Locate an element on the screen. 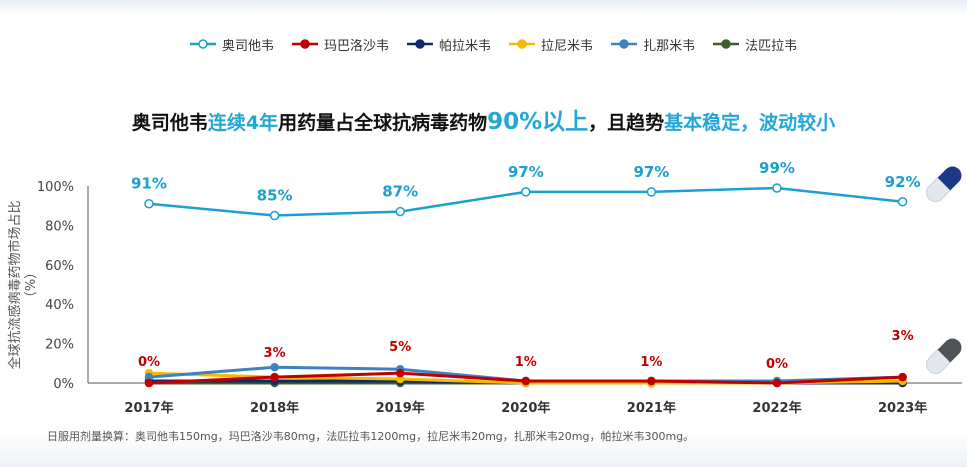 Image resolution: width=967 pixels, height=467 pixels. legend-swatch-oseltamivir is located at coordinates (203, 44).